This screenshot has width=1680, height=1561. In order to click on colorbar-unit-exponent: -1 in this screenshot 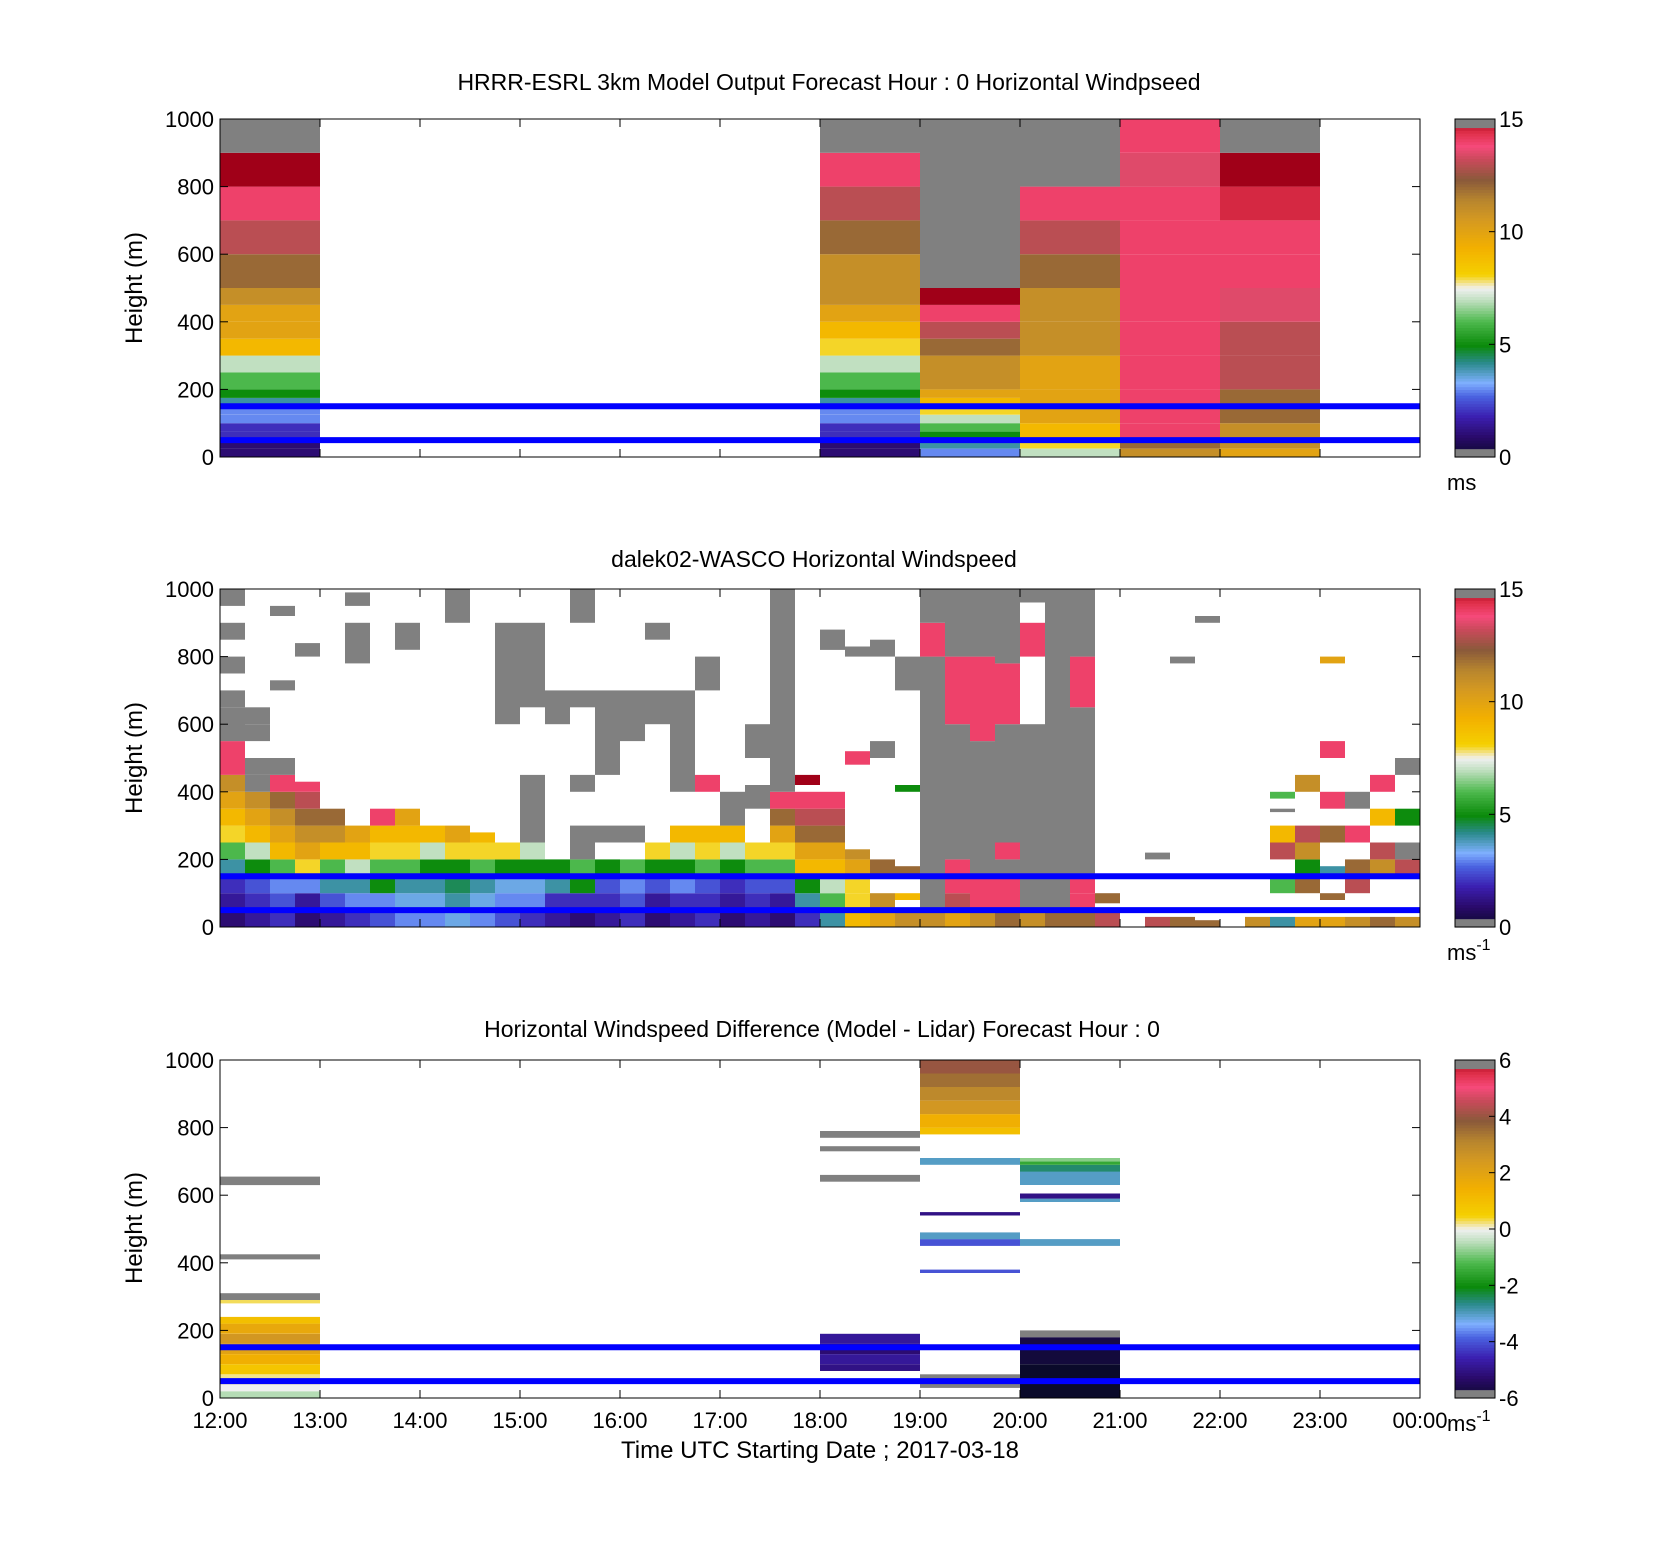, I will do `click(1483, 1416)`.